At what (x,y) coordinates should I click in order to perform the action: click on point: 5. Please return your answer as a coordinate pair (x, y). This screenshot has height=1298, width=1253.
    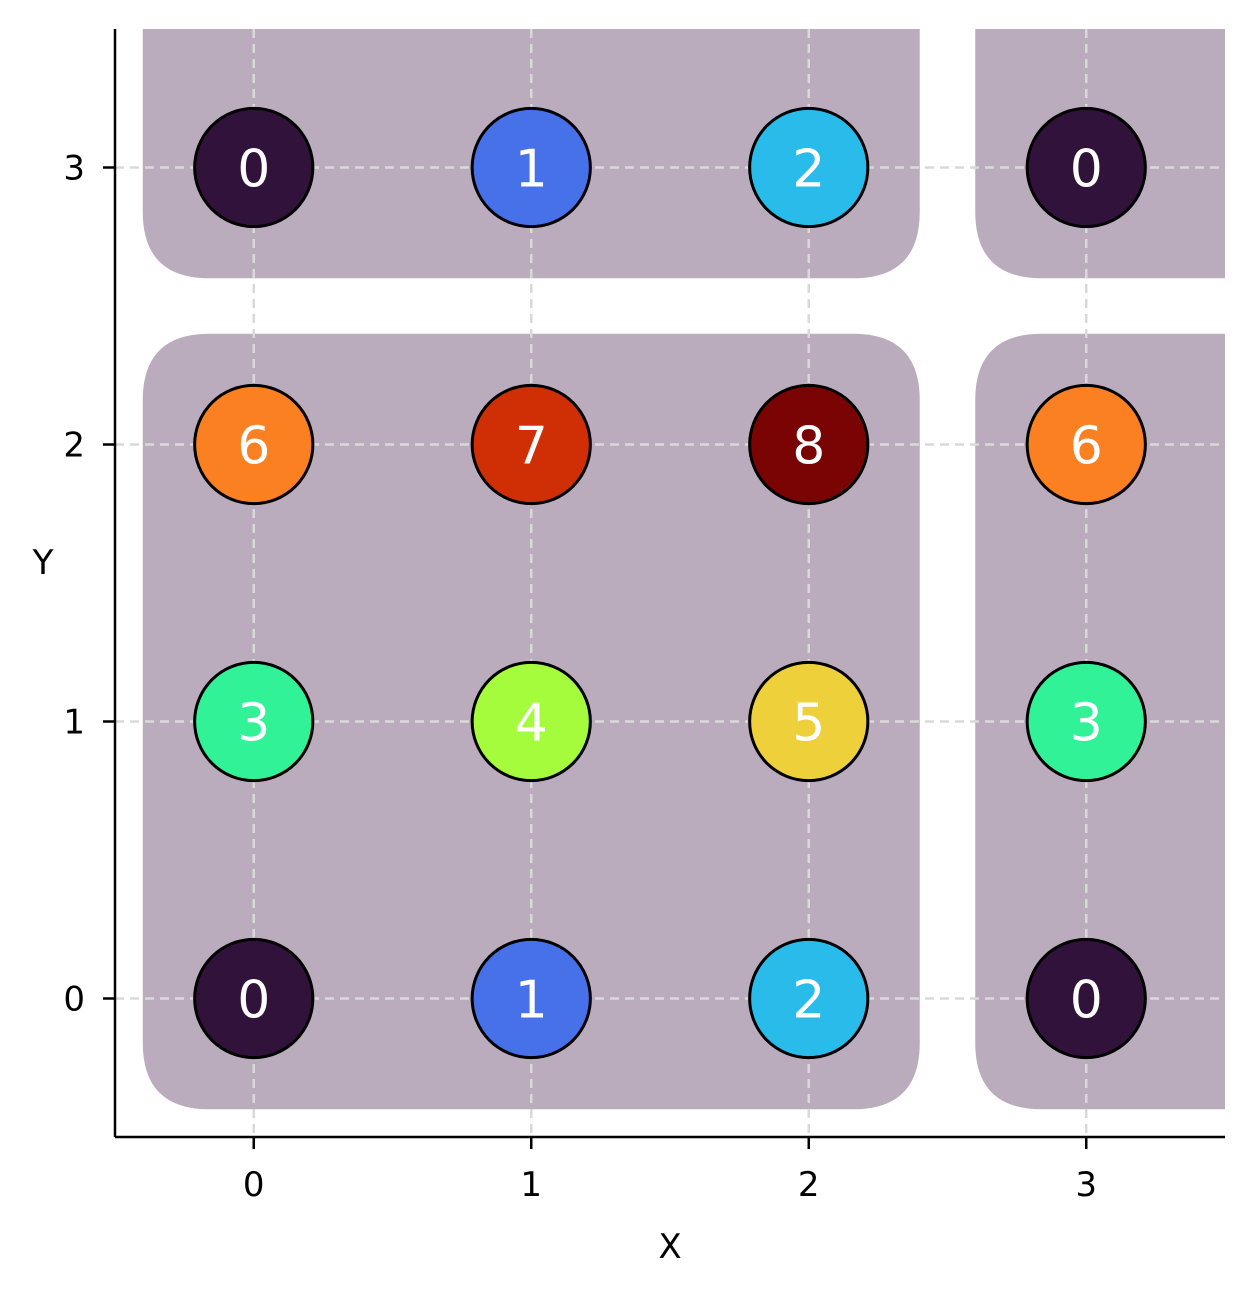
    Looking at the image, I should click on (809, 721).